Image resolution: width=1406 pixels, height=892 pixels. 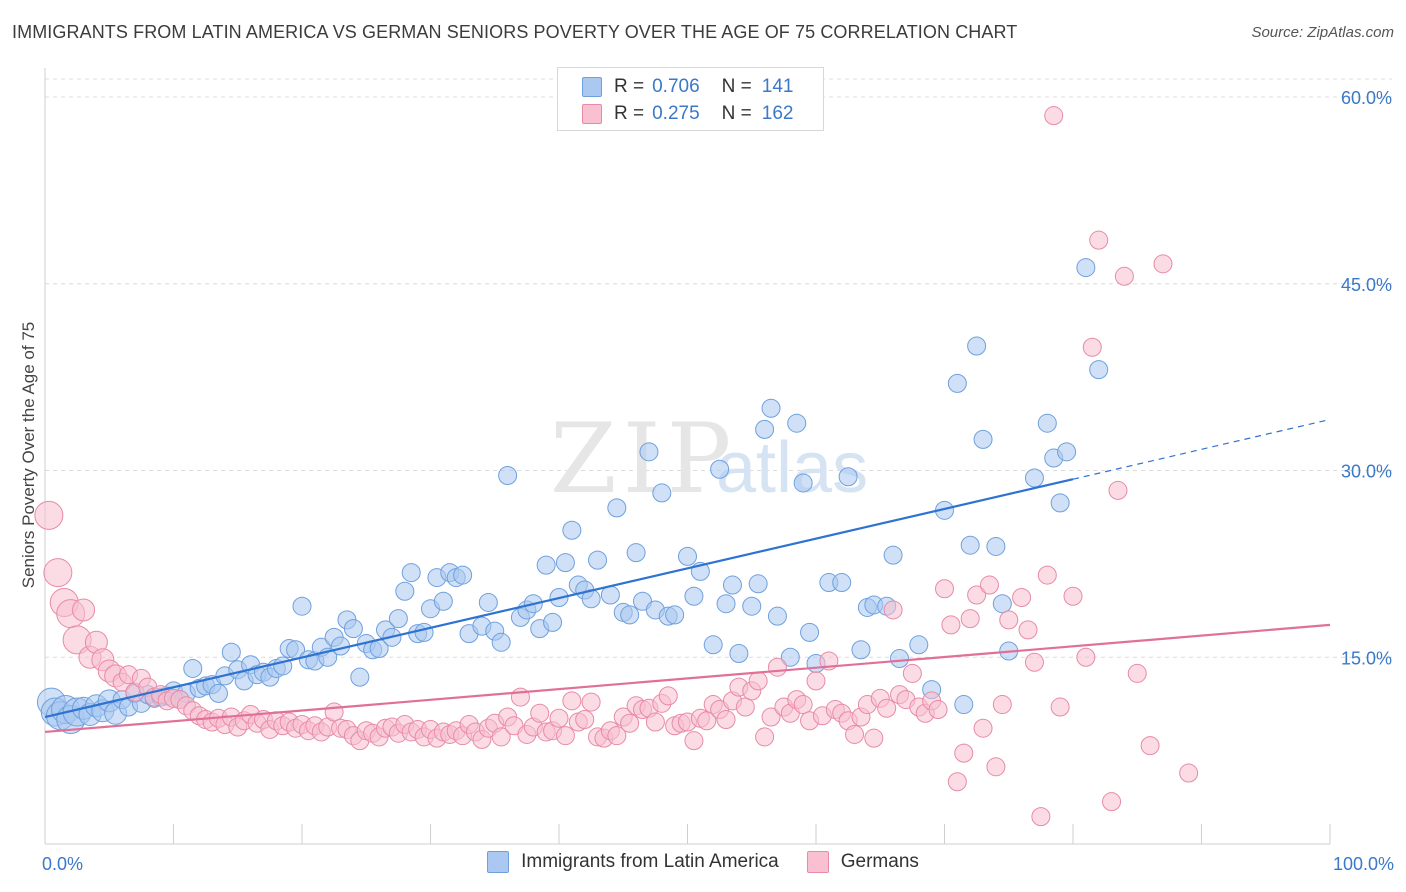 What do you see at coordinates (687, 114) in the screenshot?
I see `legend-row-germans: R = 0.275 N = 162` at bounding box center [687, 114].